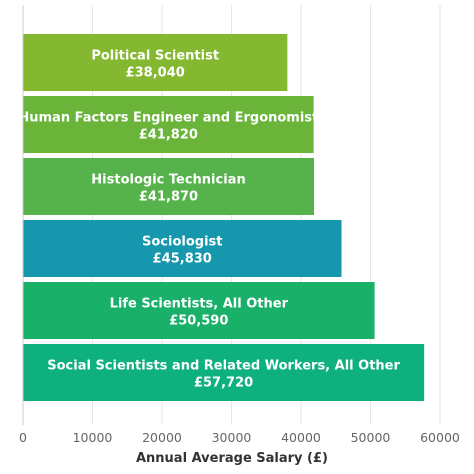 The height and width of the screenshot is (474, 474). I want to click on x-tick-label: 50000, so click(371, 437).